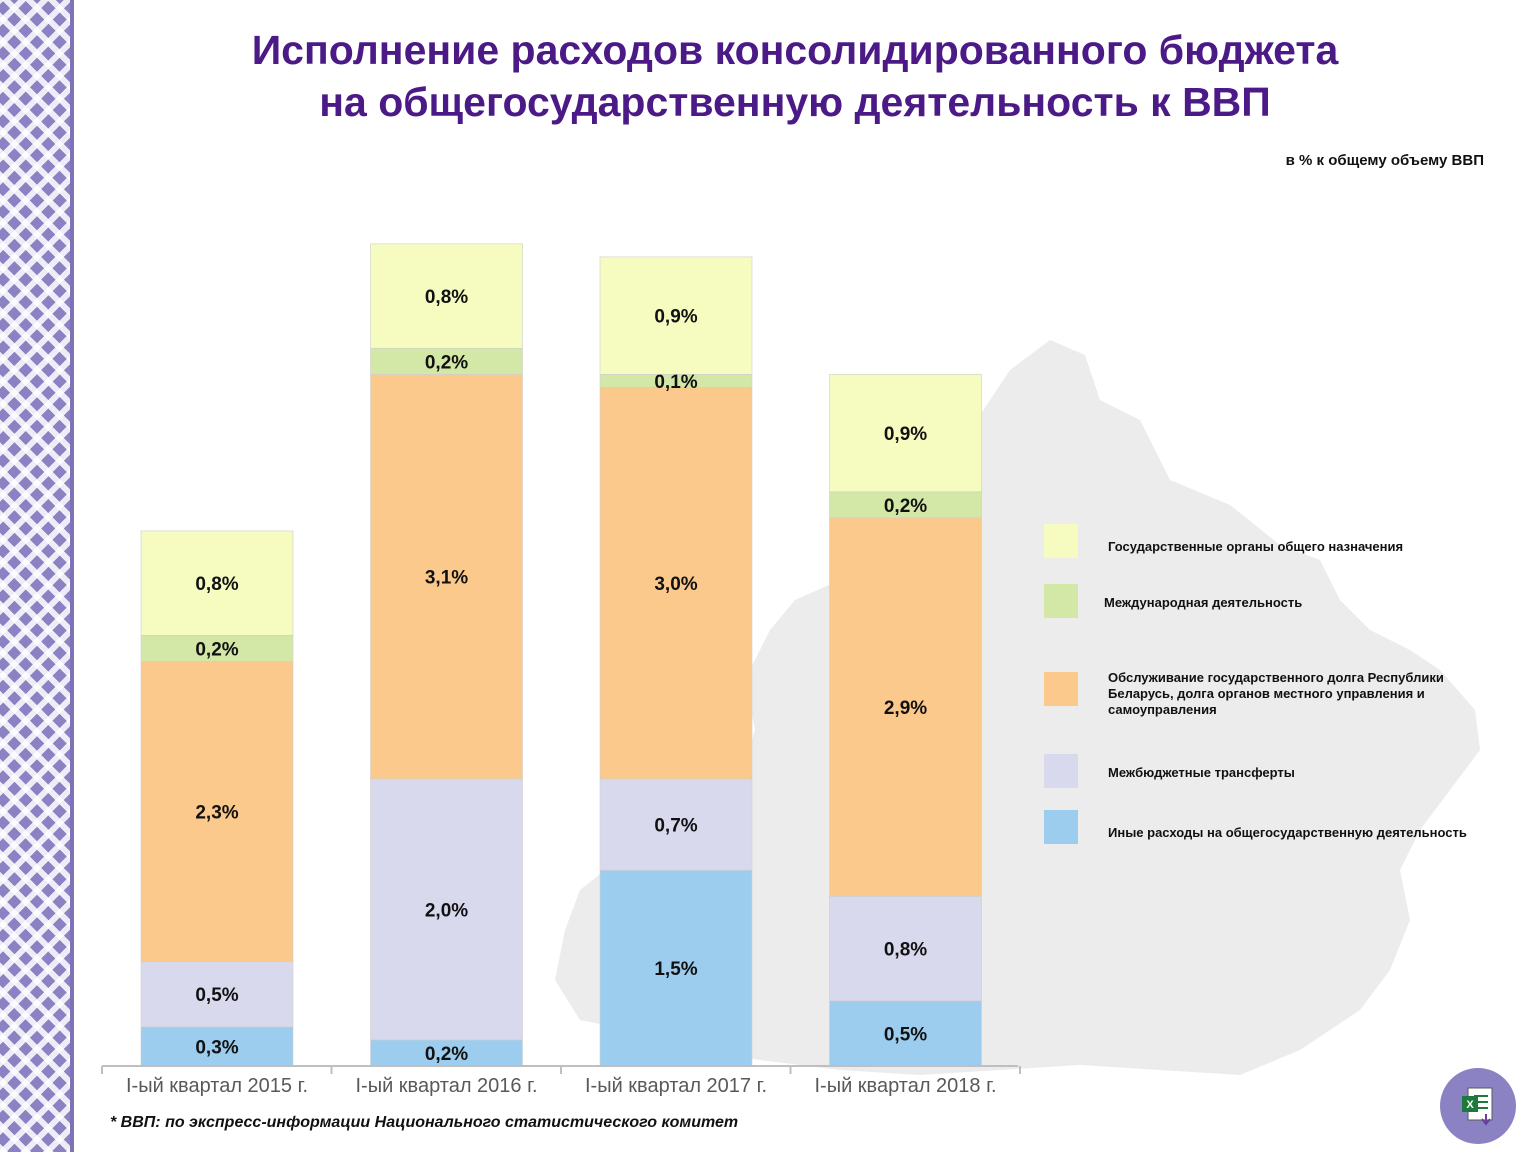 Image resolution: width=1536 pixels, height=1152 pixels. What do you see at coordinates (1384, 160) in the screenshot?
I see `unit-label: в % к общему объему ВВП` at bounding box center [1384, 160].